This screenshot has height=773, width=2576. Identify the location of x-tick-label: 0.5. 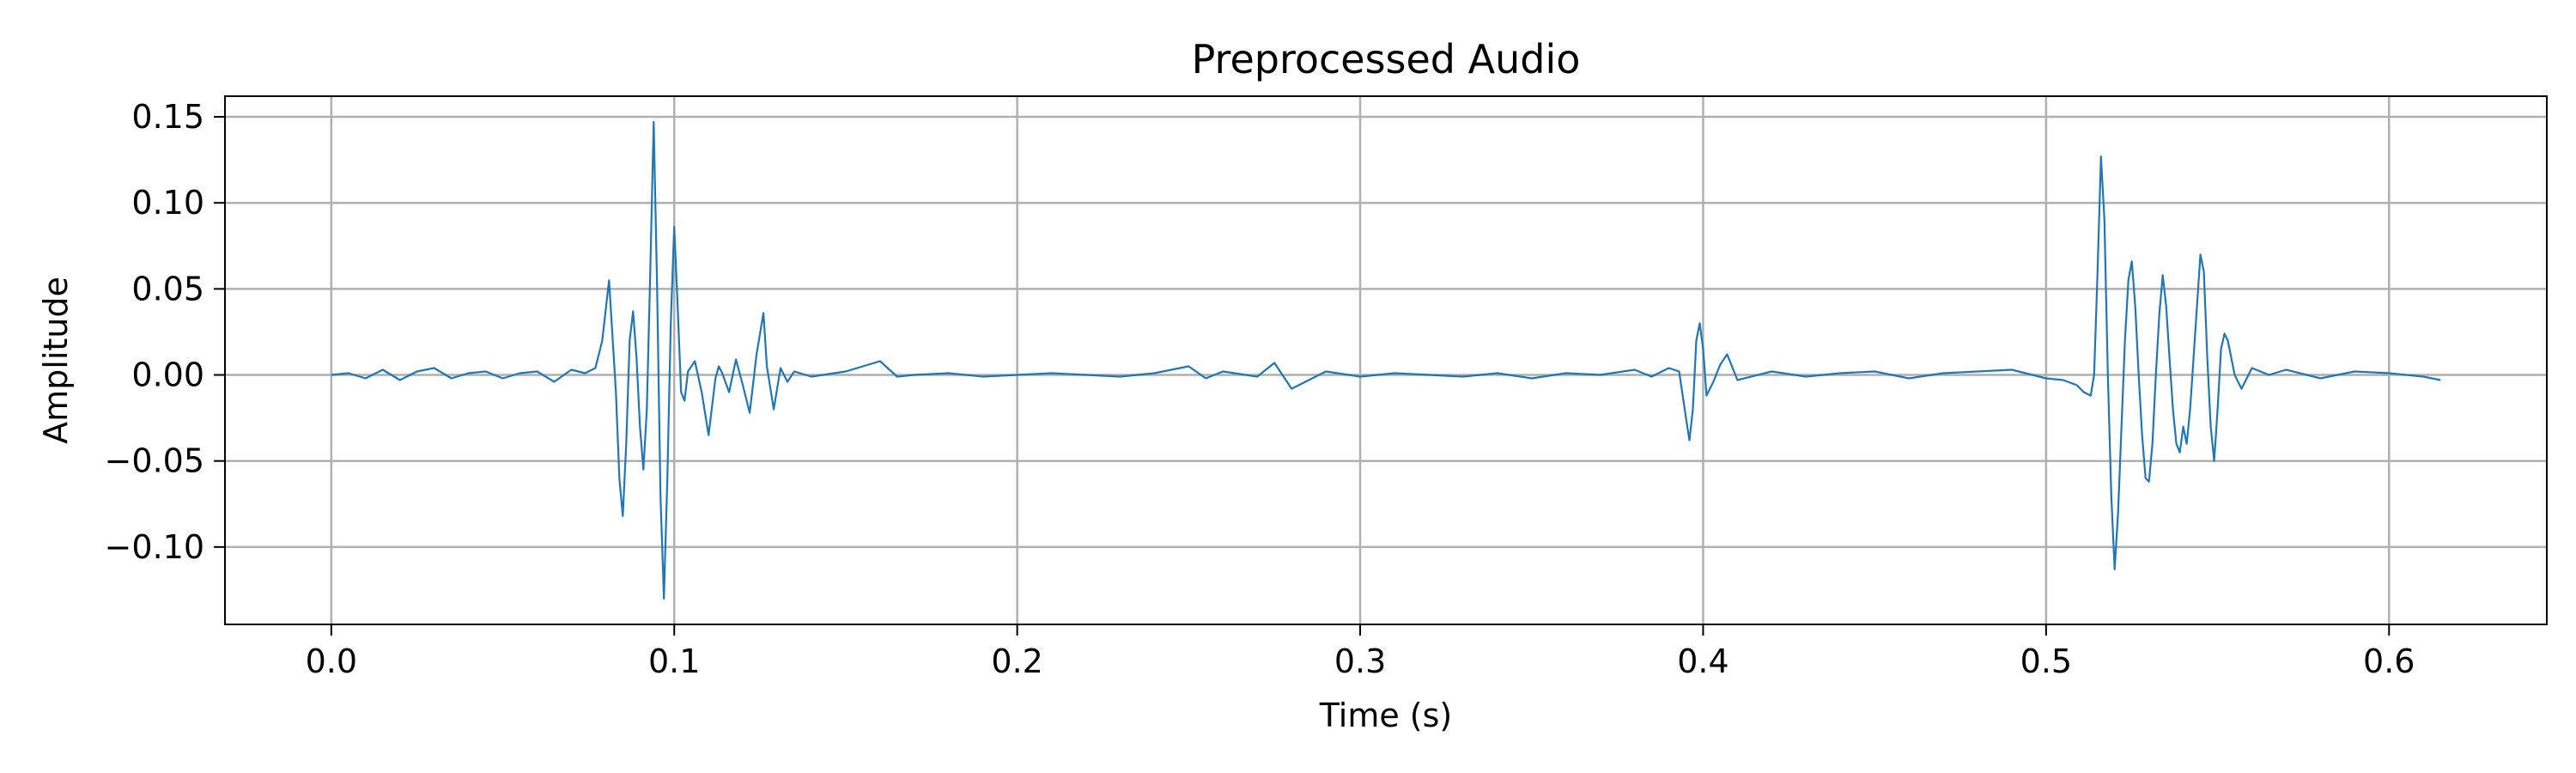
(2046, 661).